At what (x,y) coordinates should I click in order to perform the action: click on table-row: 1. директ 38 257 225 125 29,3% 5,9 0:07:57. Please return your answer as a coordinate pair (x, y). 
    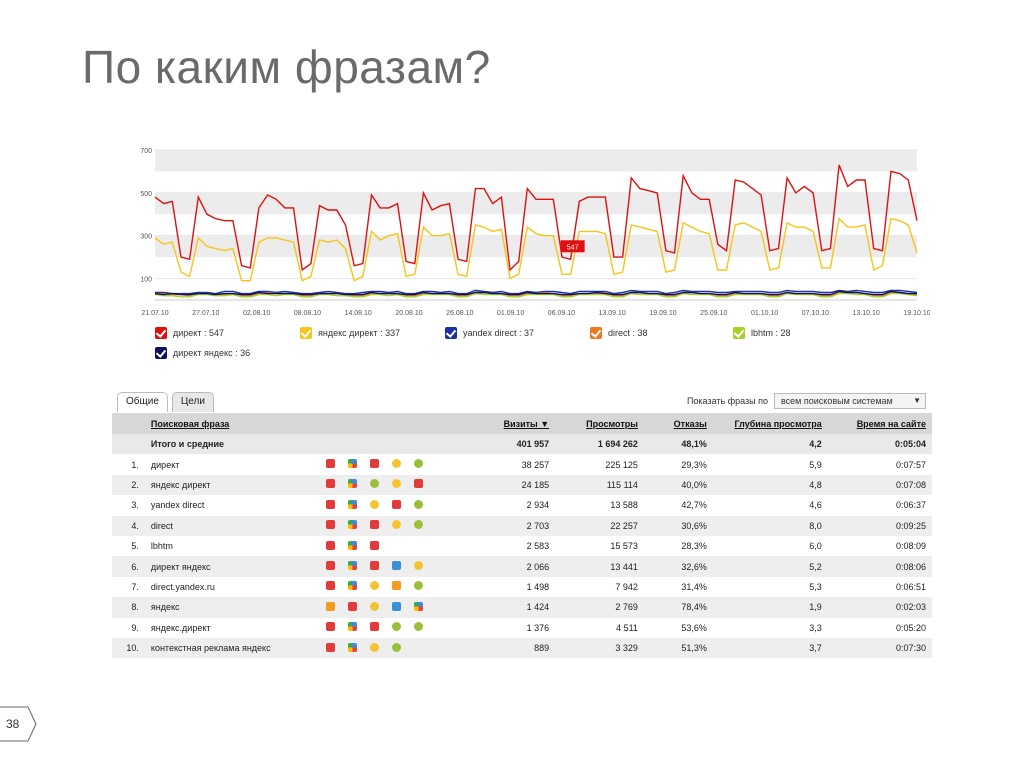
    Looking at the image, I should click on (522, 464).